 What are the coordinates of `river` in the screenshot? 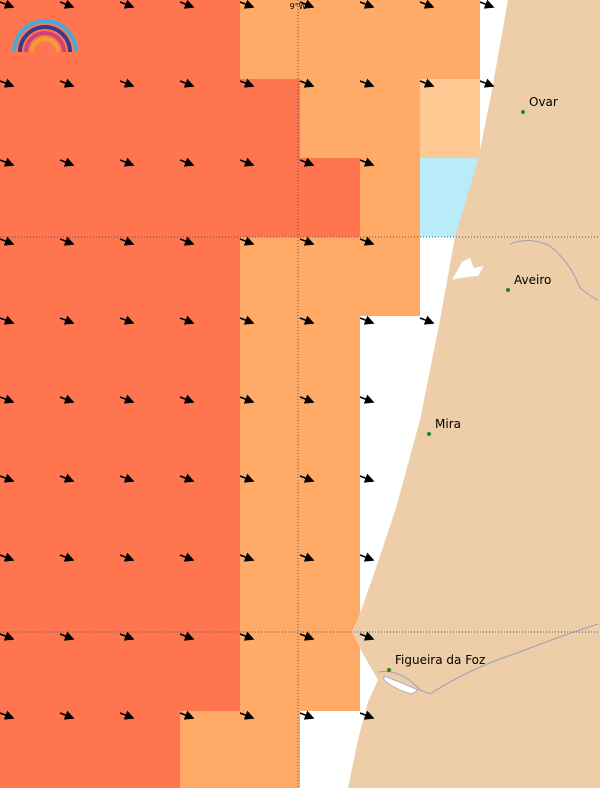 It's located at (554, 270).